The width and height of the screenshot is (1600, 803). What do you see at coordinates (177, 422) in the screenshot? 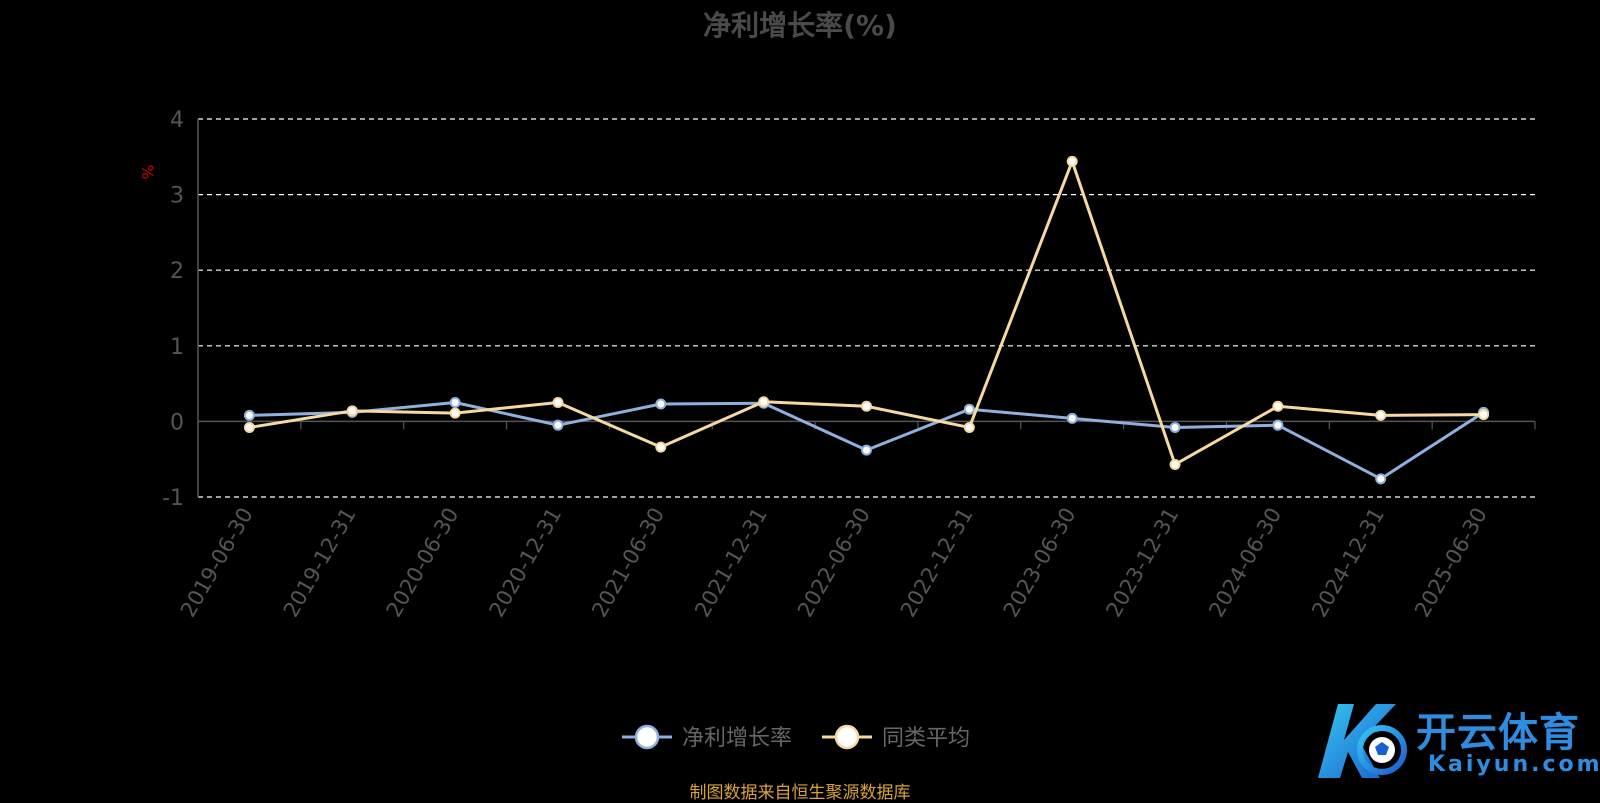
I see `y-tick-label: 0` at bounding box center [177, 422].